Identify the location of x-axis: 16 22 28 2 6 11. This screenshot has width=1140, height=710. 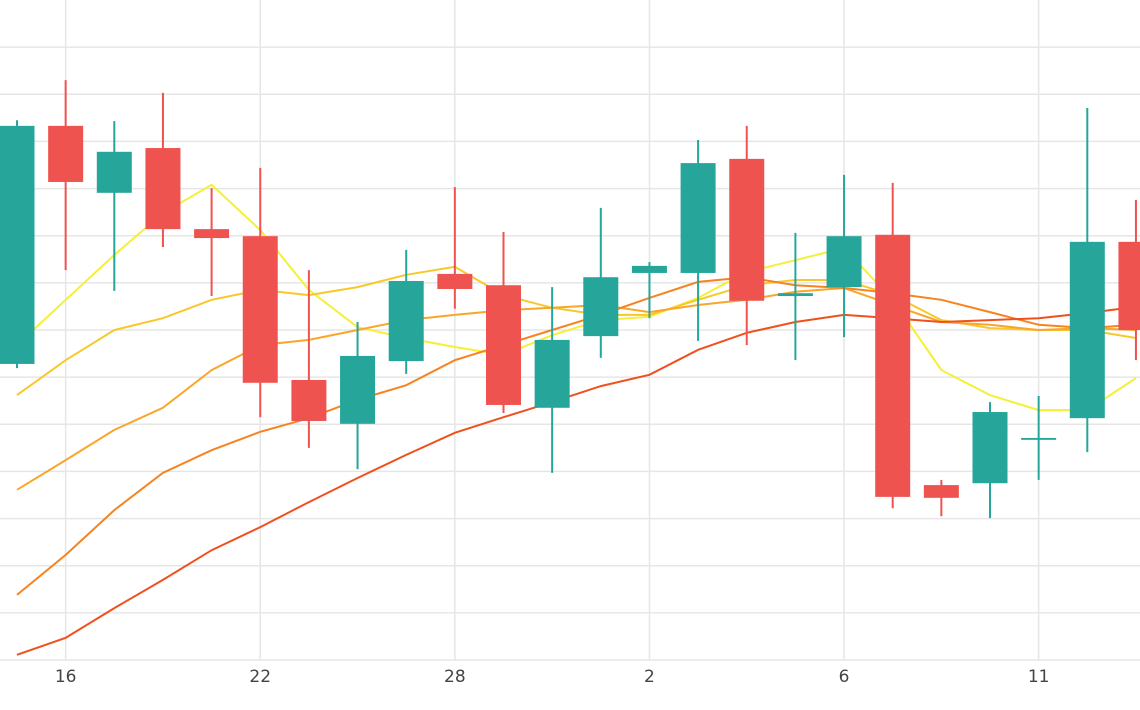
(552, 677).